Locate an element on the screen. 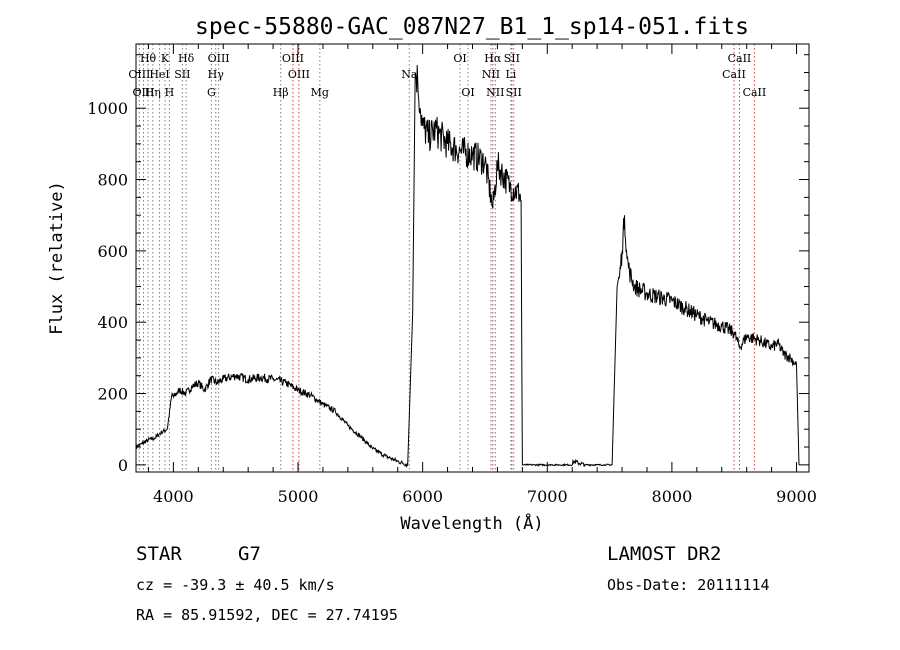  x-tick-label-2: 6000 is located at coordinates (422, 496).